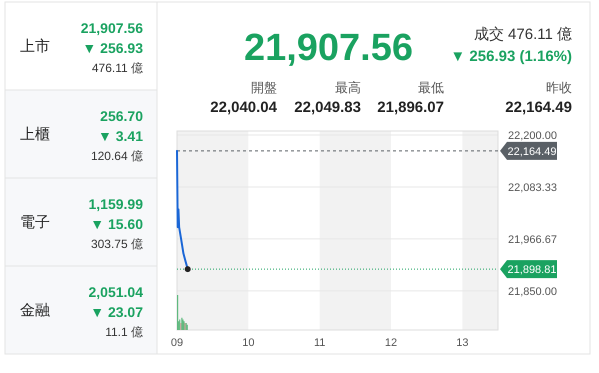 The image size is (599, 373). Describe the element at coordinates (532, 270) in the screenshot. I see `ref-line-label: 21,898.81` at that location.